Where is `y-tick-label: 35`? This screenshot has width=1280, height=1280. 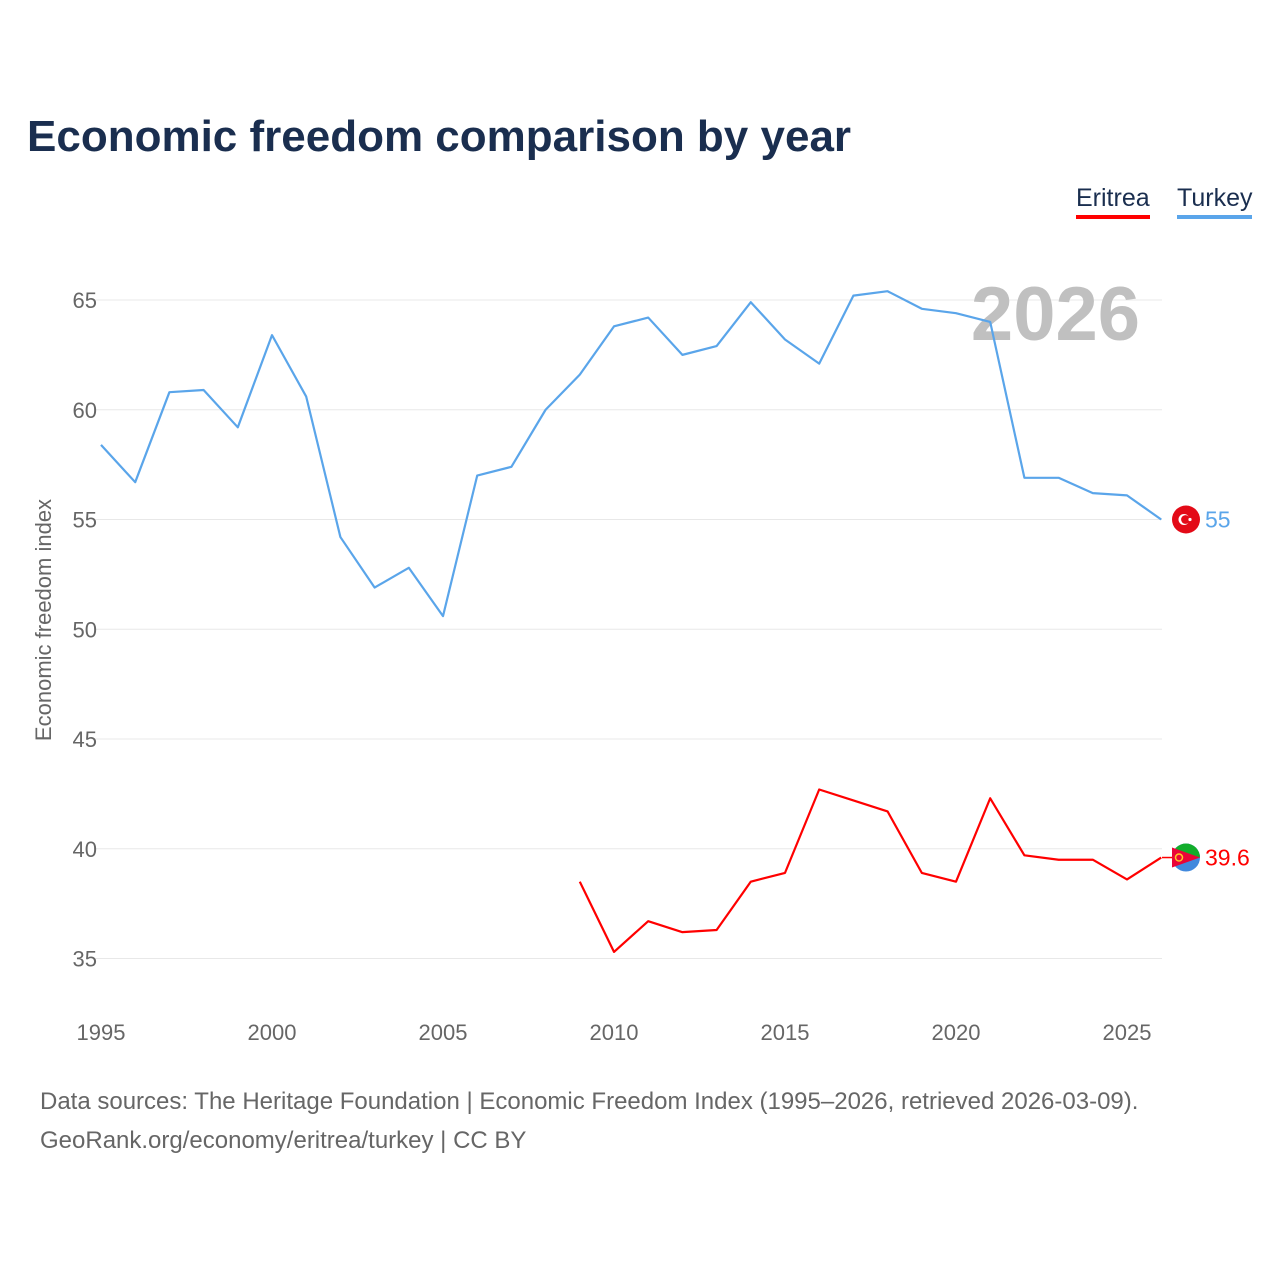 y-tick-label: 35 is located at coordinates (85, 959).